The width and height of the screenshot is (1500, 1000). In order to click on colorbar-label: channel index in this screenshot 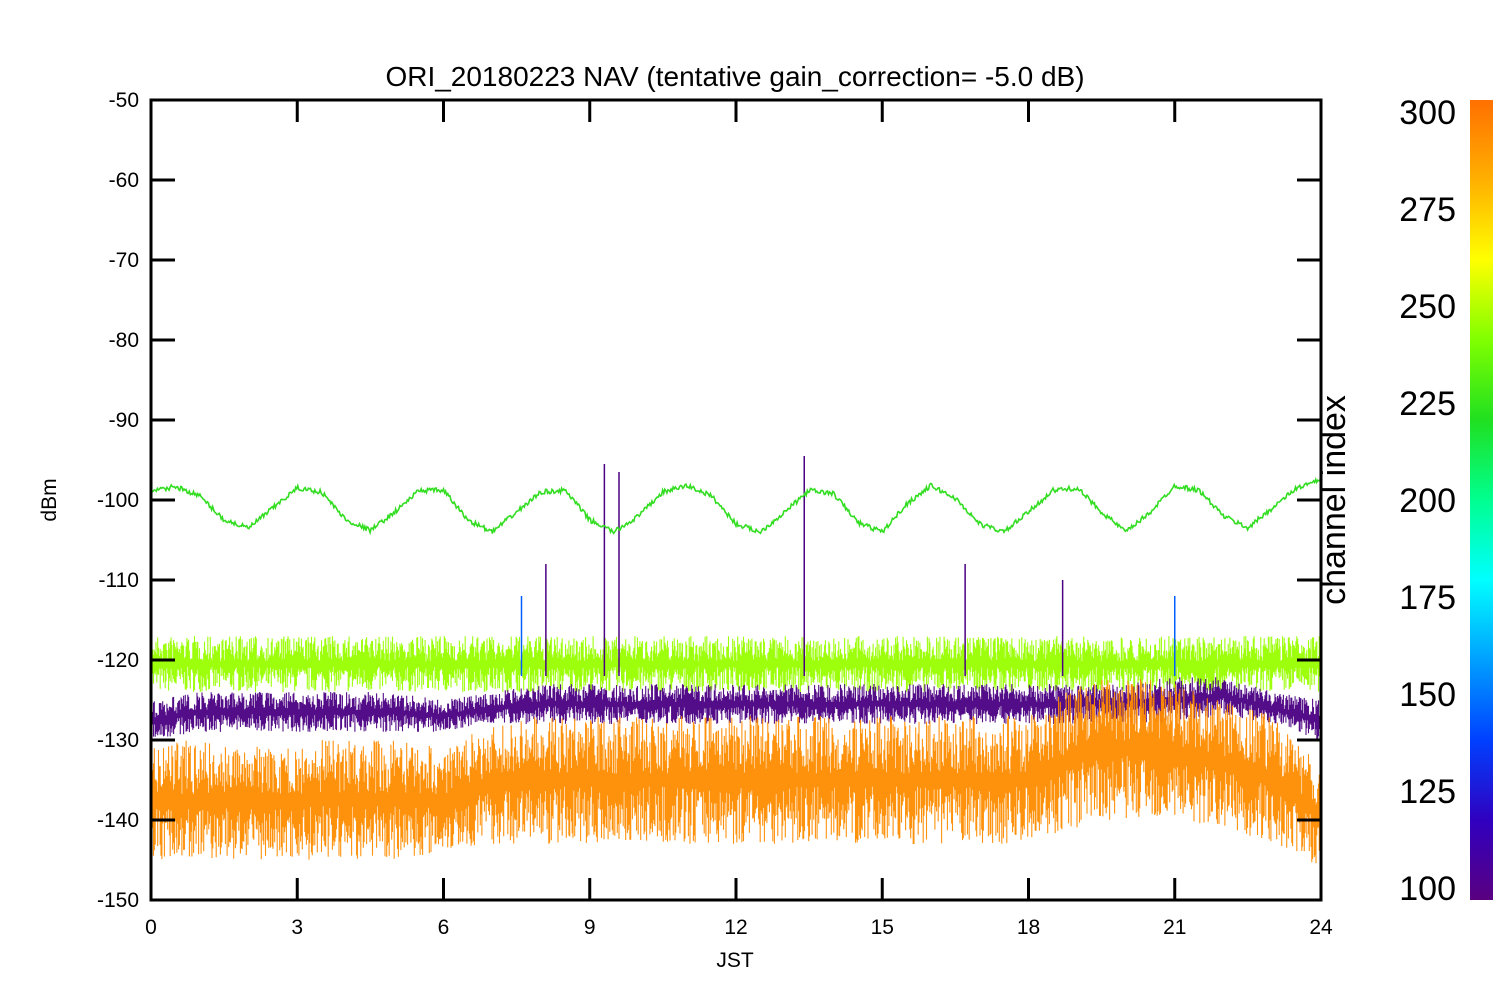, I will do `click(1334, 500)`.